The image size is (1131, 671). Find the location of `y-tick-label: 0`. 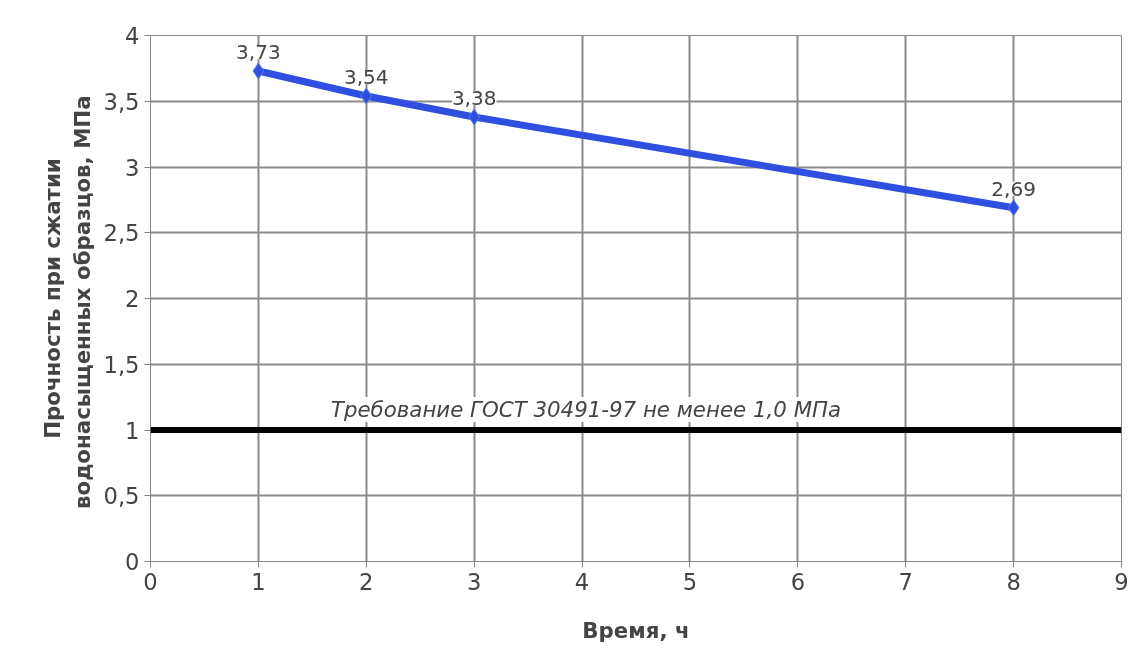

y-tick-label: 0 is located at coordinates (132, 562).